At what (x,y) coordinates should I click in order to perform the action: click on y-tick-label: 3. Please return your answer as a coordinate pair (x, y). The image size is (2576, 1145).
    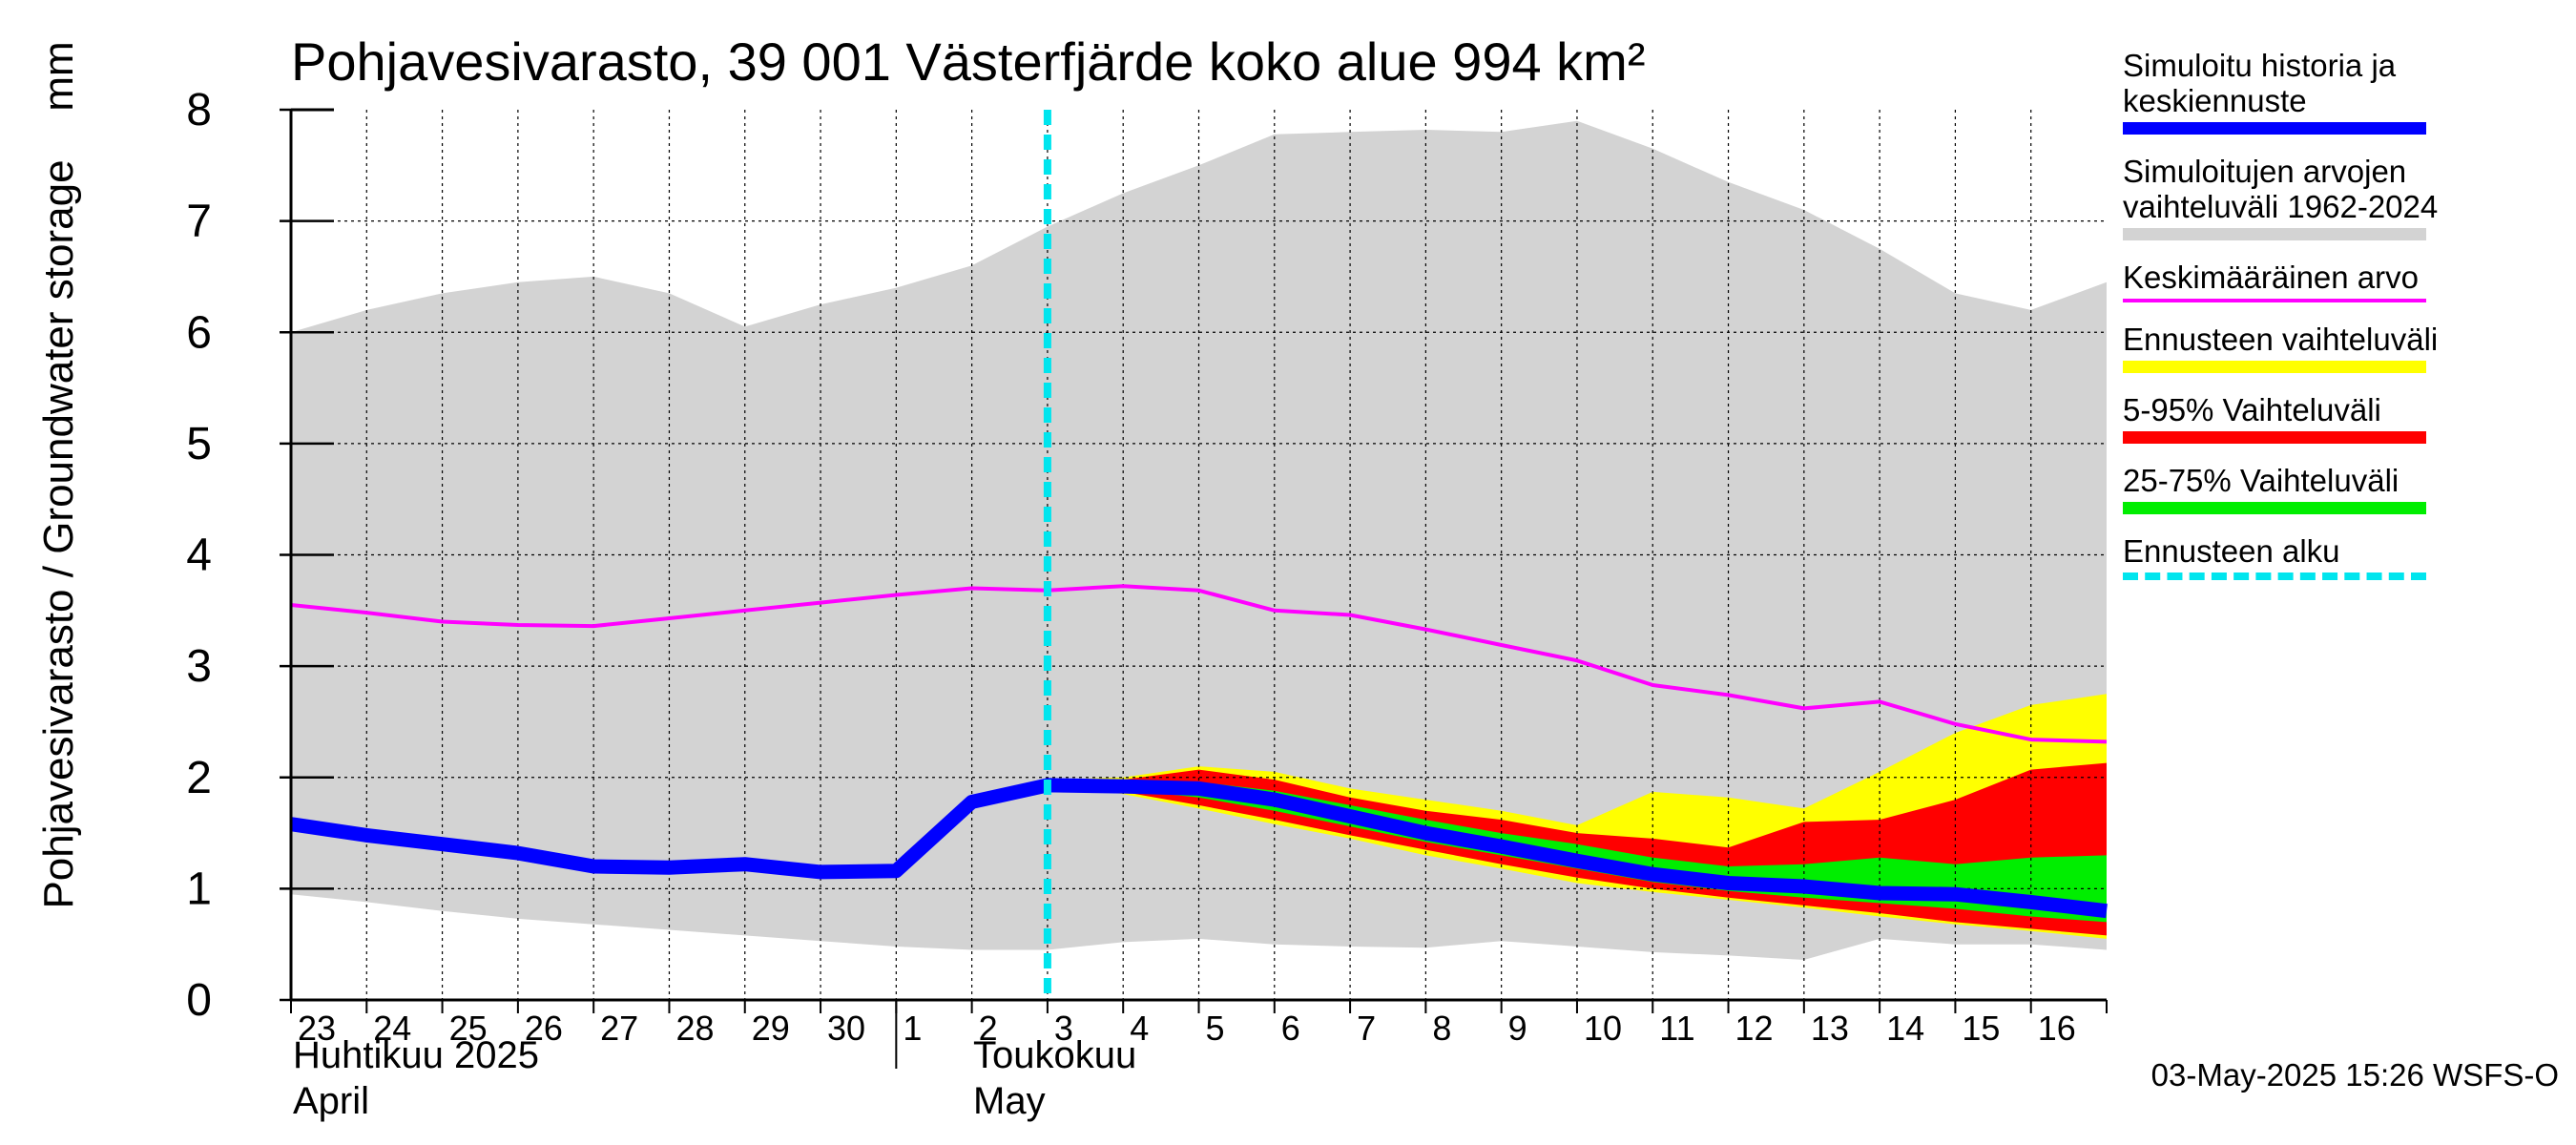
    Looking at the image, I should click on (199, 667).